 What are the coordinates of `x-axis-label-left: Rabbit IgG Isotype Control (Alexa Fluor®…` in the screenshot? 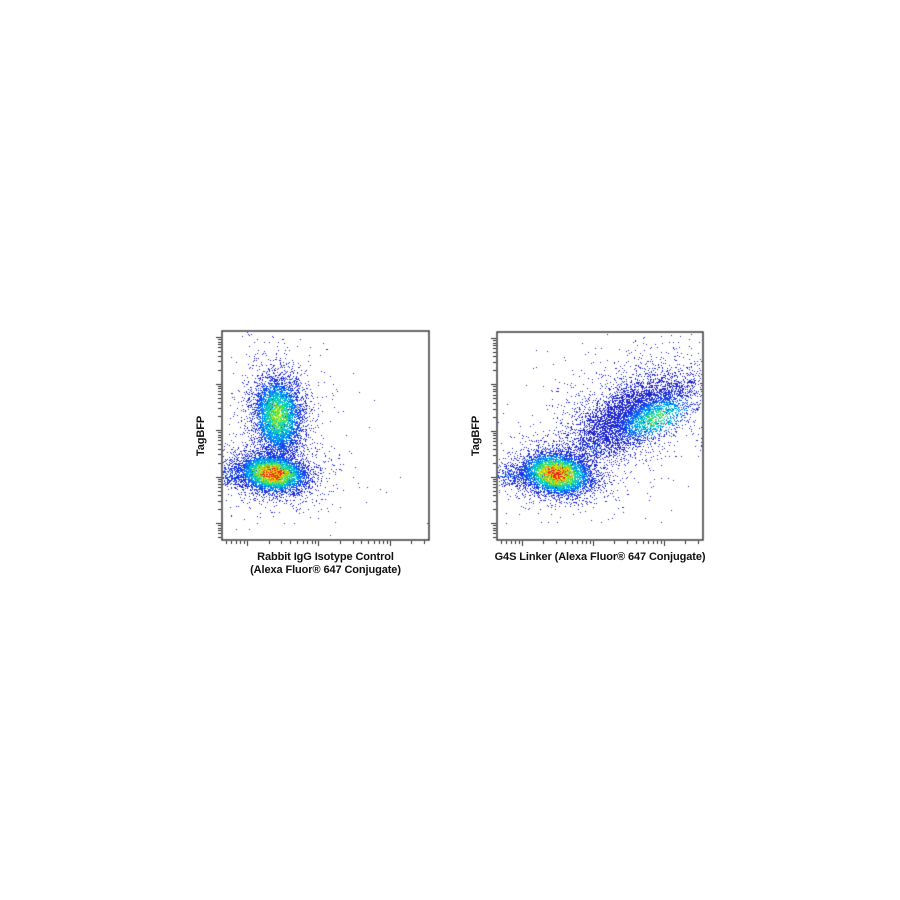 It's located at (325, 563).